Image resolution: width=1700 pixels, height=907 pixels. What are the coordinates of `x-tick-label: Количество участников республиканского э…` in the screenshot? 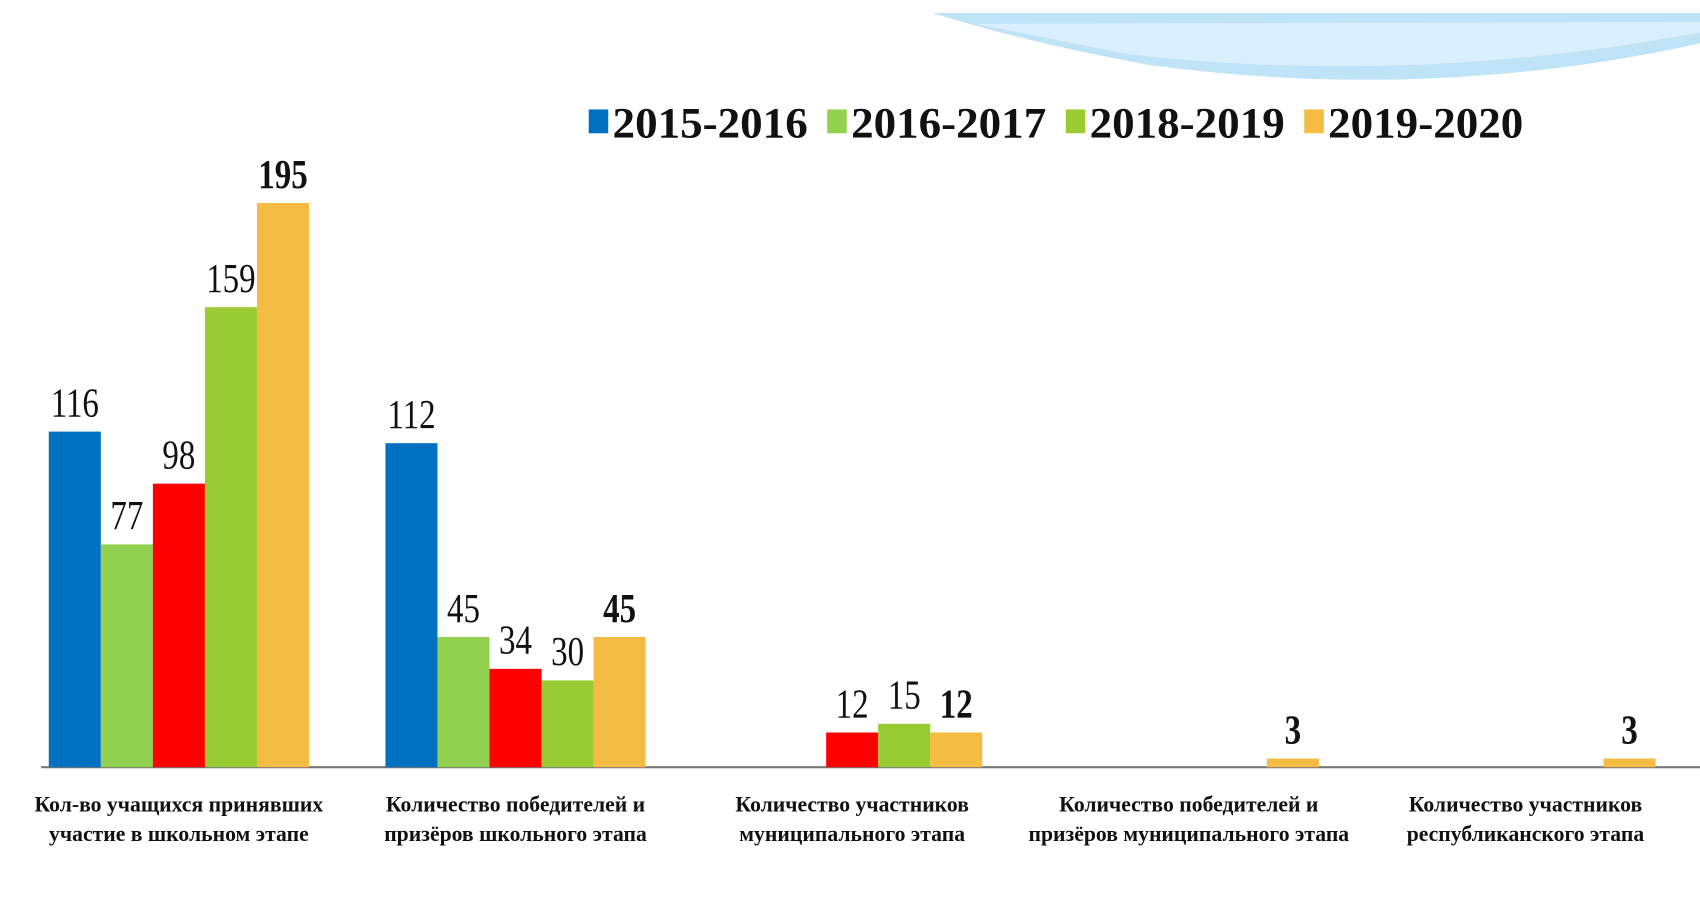 It's located at (1525, 820).